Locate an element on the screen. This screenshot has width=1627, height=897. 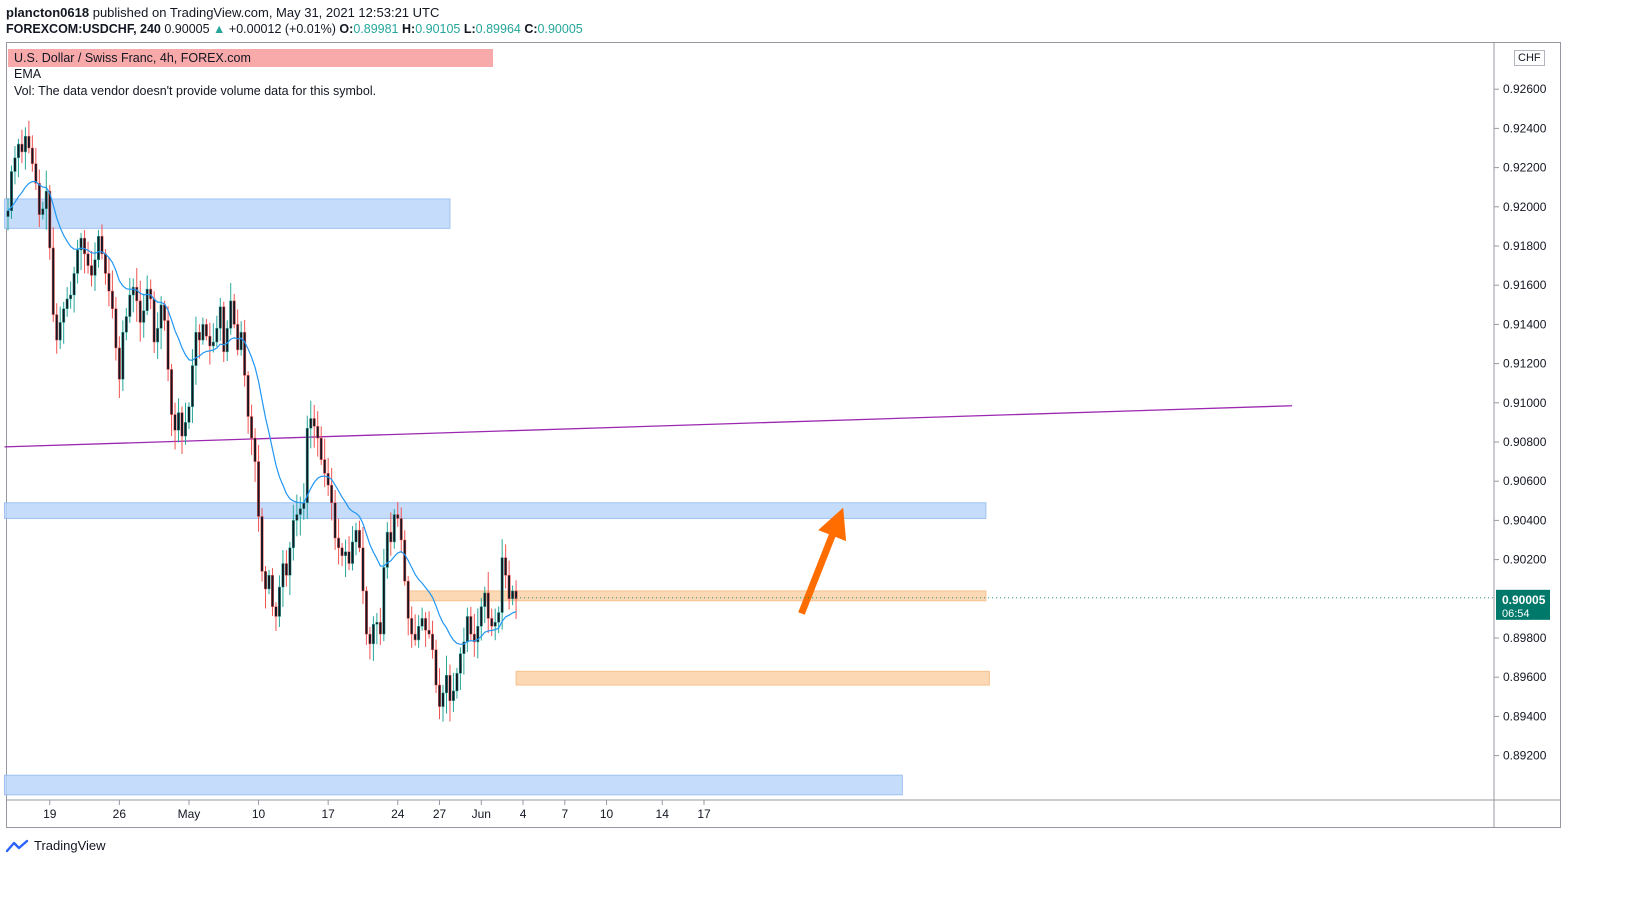
open-value: 0.89981 is located at coordinates (376, 29).